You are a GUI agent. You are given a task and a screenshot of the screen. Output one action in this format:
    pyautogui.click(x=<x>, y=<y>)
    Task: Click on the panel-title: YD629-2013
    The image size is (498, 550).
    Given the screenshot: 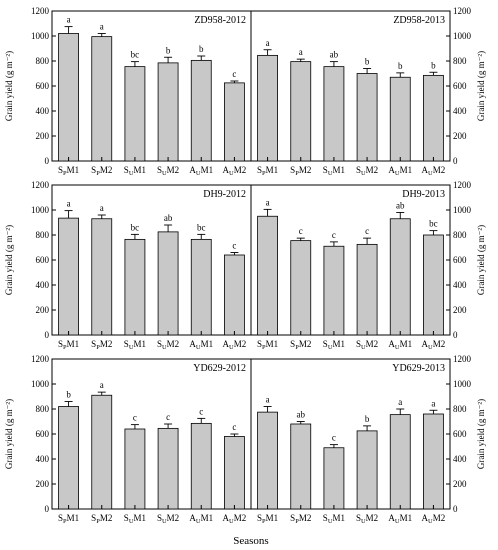 What is the action you would take?
    pyautogui.click(x=418, y=368)
    